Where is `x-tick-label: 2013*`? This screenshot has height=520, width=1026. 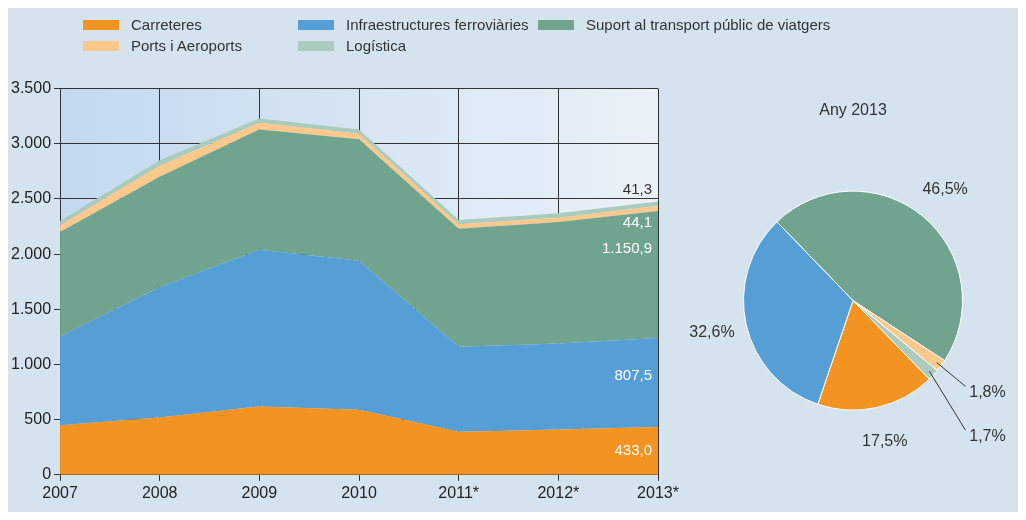 x-tick-label: 2013* is located at coordinates (658, 492).